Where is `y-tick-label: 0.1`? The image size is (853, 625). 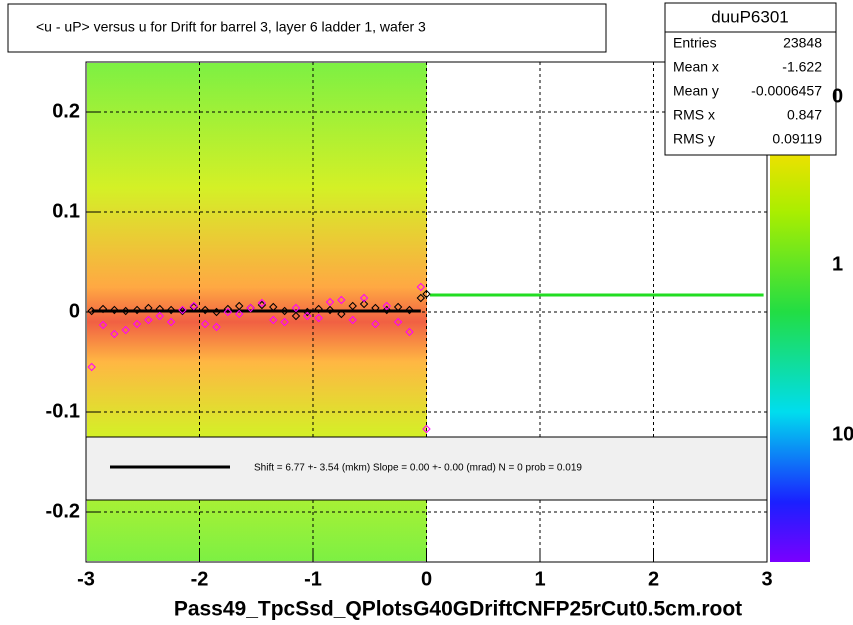 y-tick-label: 0.1 is located at coordinates (66, 211).